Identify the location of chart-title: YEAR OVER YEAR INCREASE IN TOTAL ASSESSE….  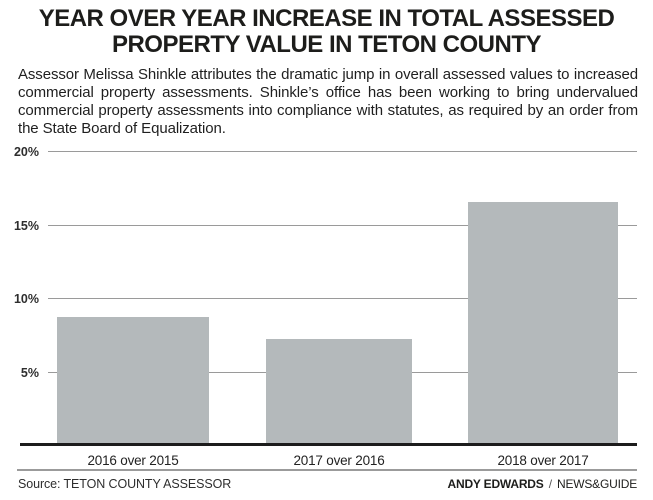
(326, 32).